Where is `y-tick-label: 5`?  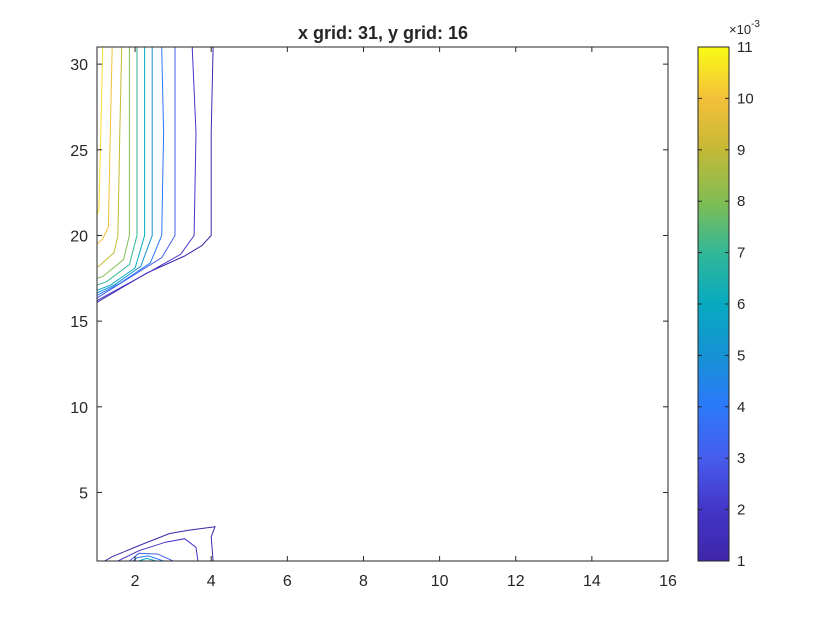
y-tick-label: 5 is located at coordinates (83, 493).